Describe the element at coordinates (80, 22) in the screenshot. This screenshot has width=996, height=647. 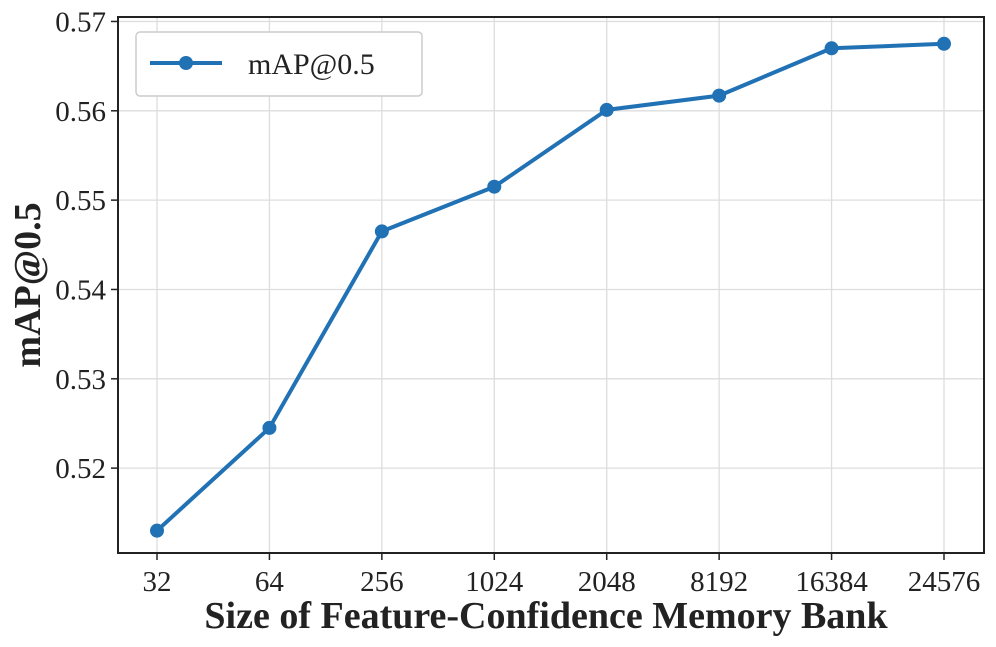
I see `y-tick-label: 0.57` at that location.